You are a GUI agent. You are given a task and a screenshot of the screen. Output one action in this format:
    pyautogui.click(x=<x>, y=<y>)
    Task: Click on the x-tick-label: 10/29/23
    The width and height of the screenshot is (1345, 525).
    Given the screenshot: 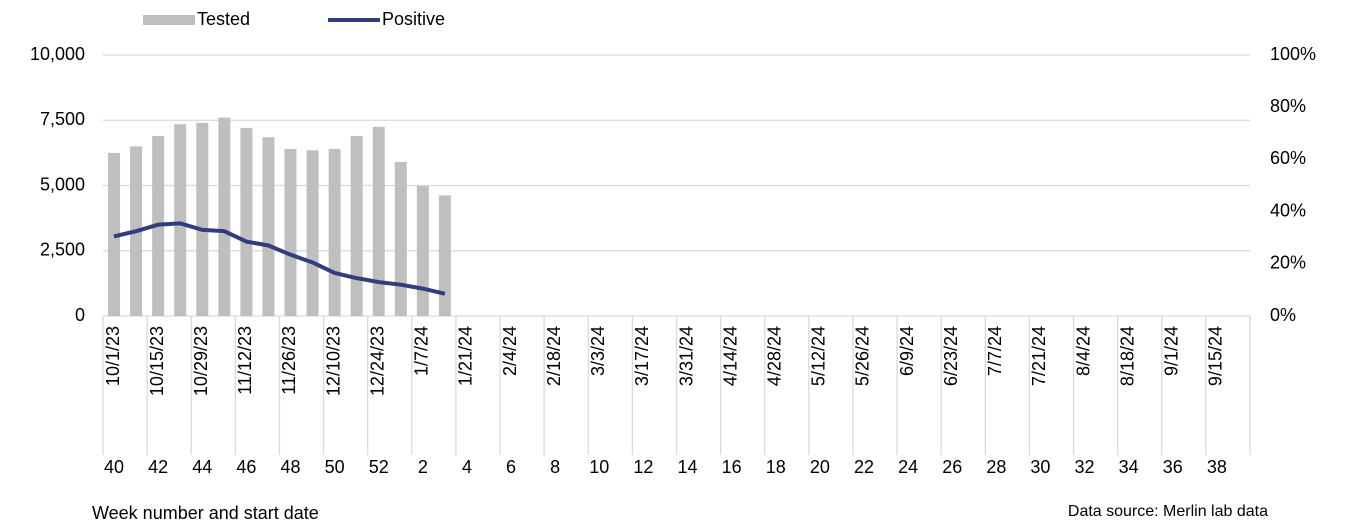 What is the action you would take?
    pyautogui.click(x=201, y=361)
    